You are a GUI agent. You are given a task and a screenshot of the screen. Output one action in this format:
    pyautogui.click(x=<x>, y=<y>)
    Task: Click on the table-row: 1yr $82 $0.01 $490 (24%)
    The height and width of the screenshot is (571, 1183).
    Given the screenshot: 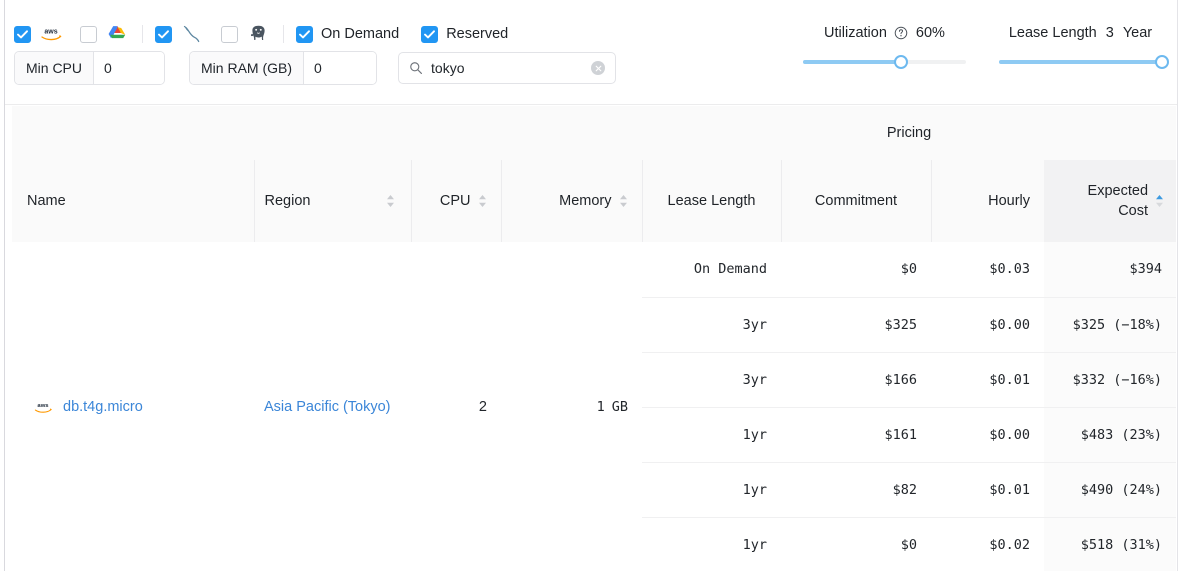 What is the action you would take?
    pyautogui.click(x=594, y=489)
    